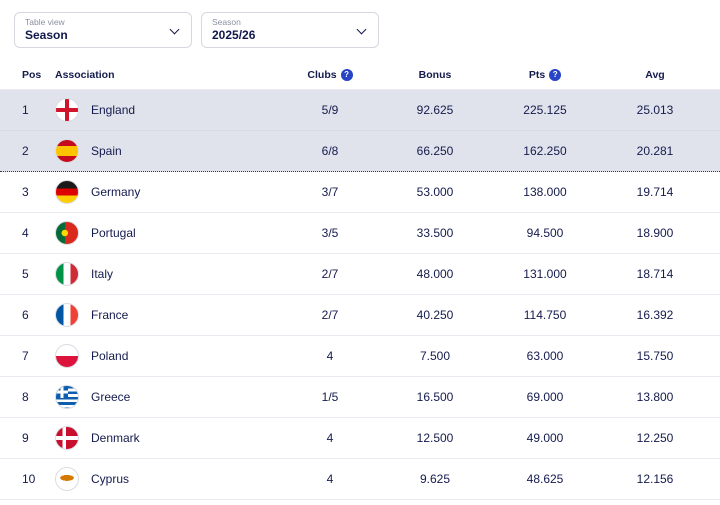 The height and width of the screenshot is (505, 720). I want to click on avg-value: 18.714, so click(655, 274).